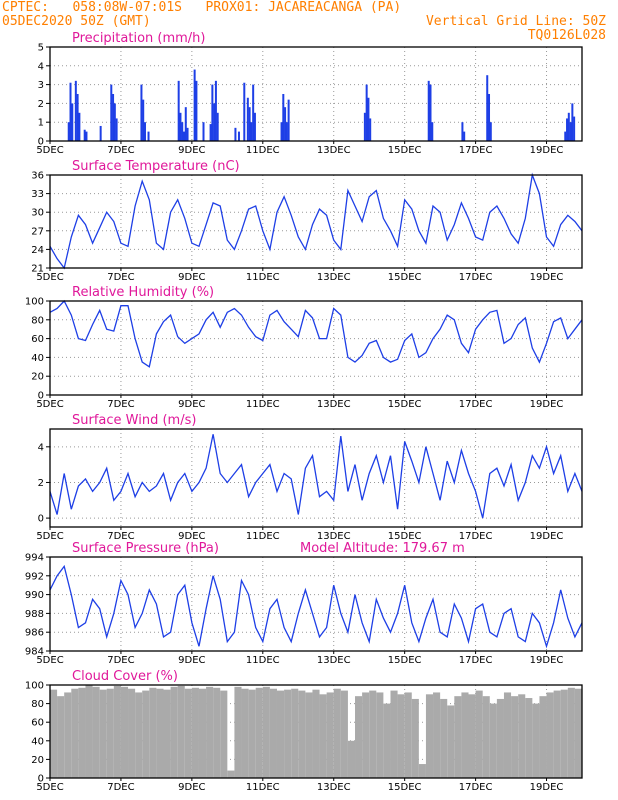 This screenshot has height=800, width=618. What do you see at coordinates (263, 787) in the screenshot?
I see `x-tick-label: 11DEC` at bounding box center [263, 787].